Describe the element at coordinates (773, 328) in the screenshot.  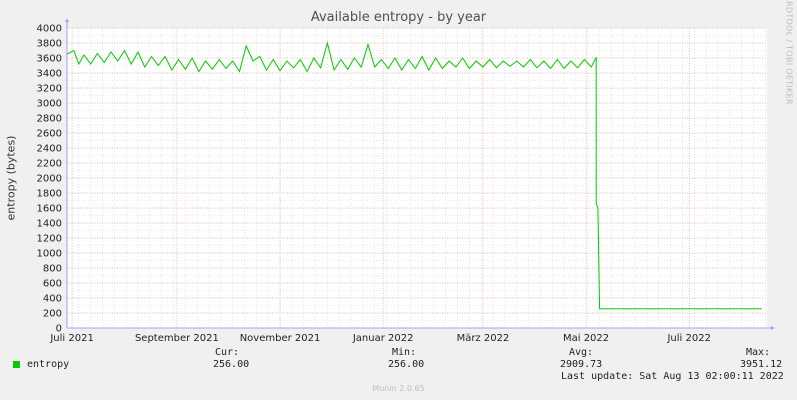
I see `x-axis-arrow` at that location.